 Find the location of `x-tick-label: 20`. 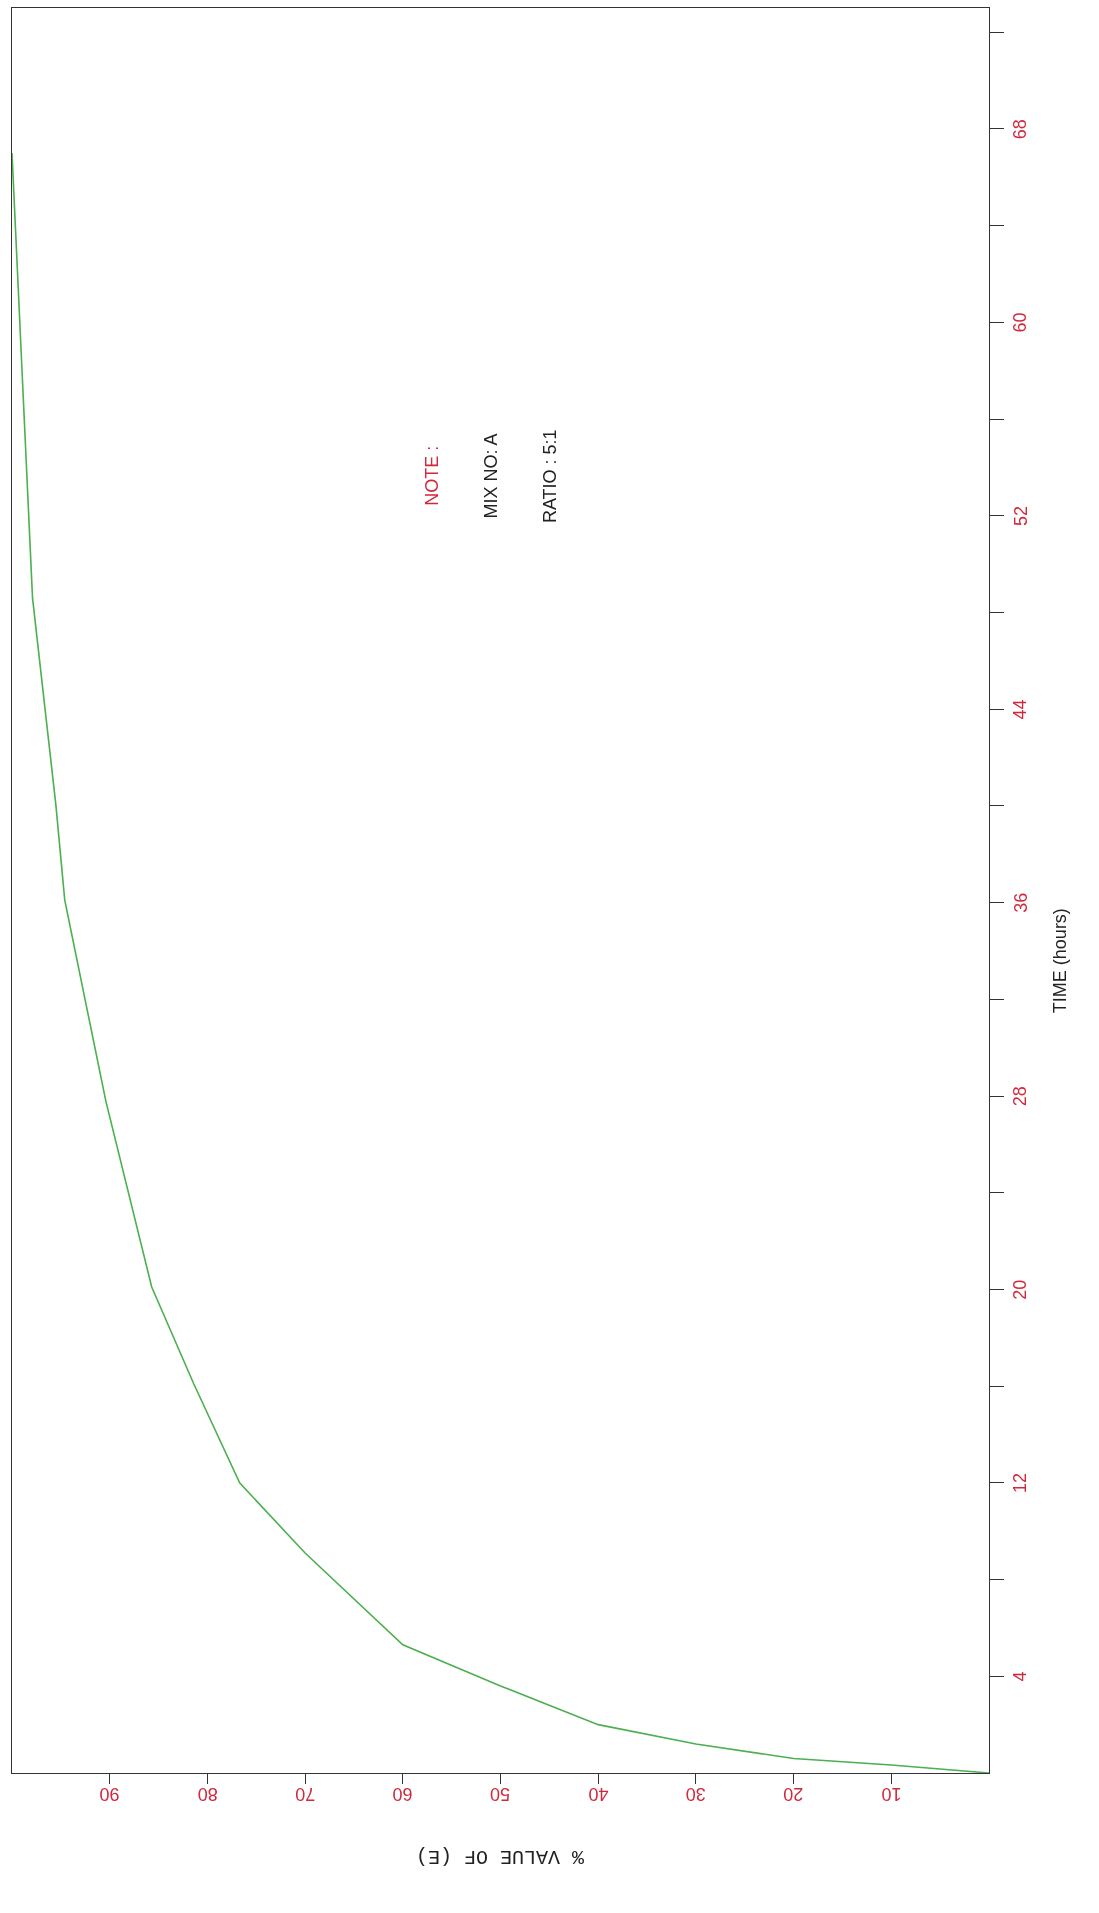

x-tick-label: 20 is located at coordinates (793, 1794).